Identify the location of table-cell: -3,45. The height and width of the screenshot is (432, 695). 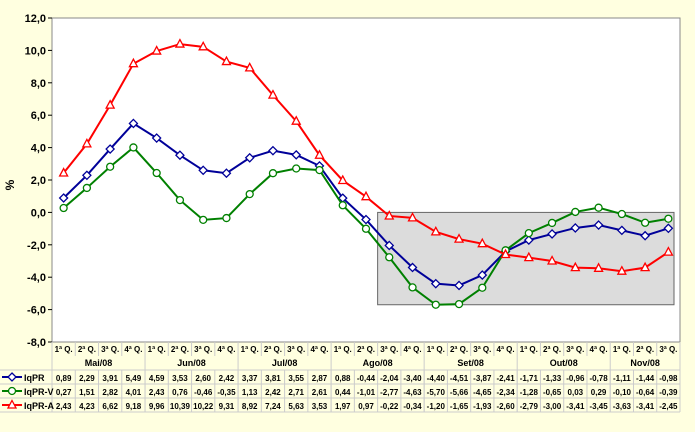
(598, 406).